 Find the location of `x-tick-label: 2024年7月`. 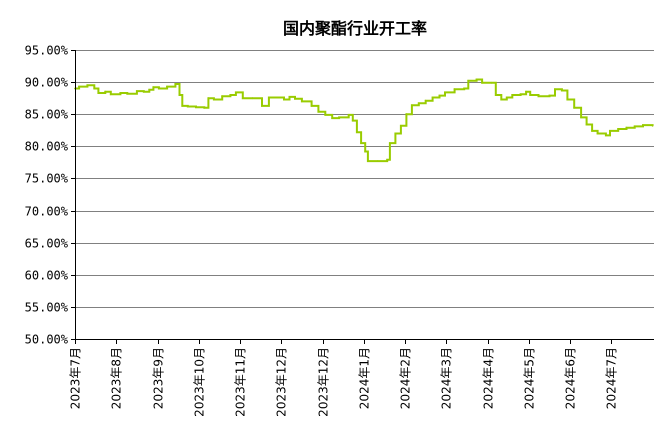

x-tick-label: 2024年7月 is located at coordinates (612, 378).